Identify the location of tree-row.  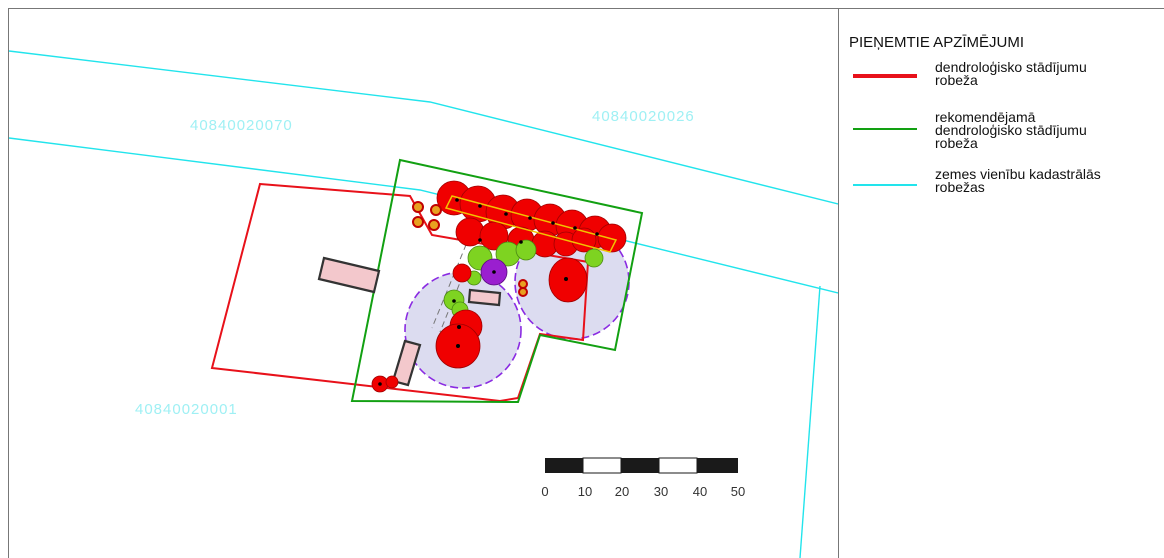
(531, 219).